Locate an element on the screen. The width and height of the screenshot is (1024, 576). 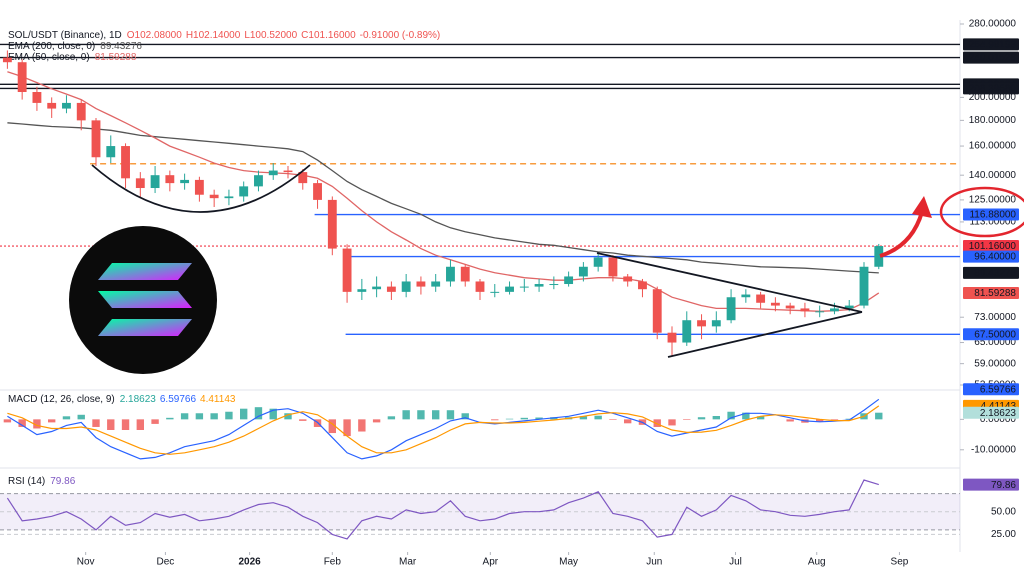
price-label: 79.86 is located at coordinates (1003, 485).